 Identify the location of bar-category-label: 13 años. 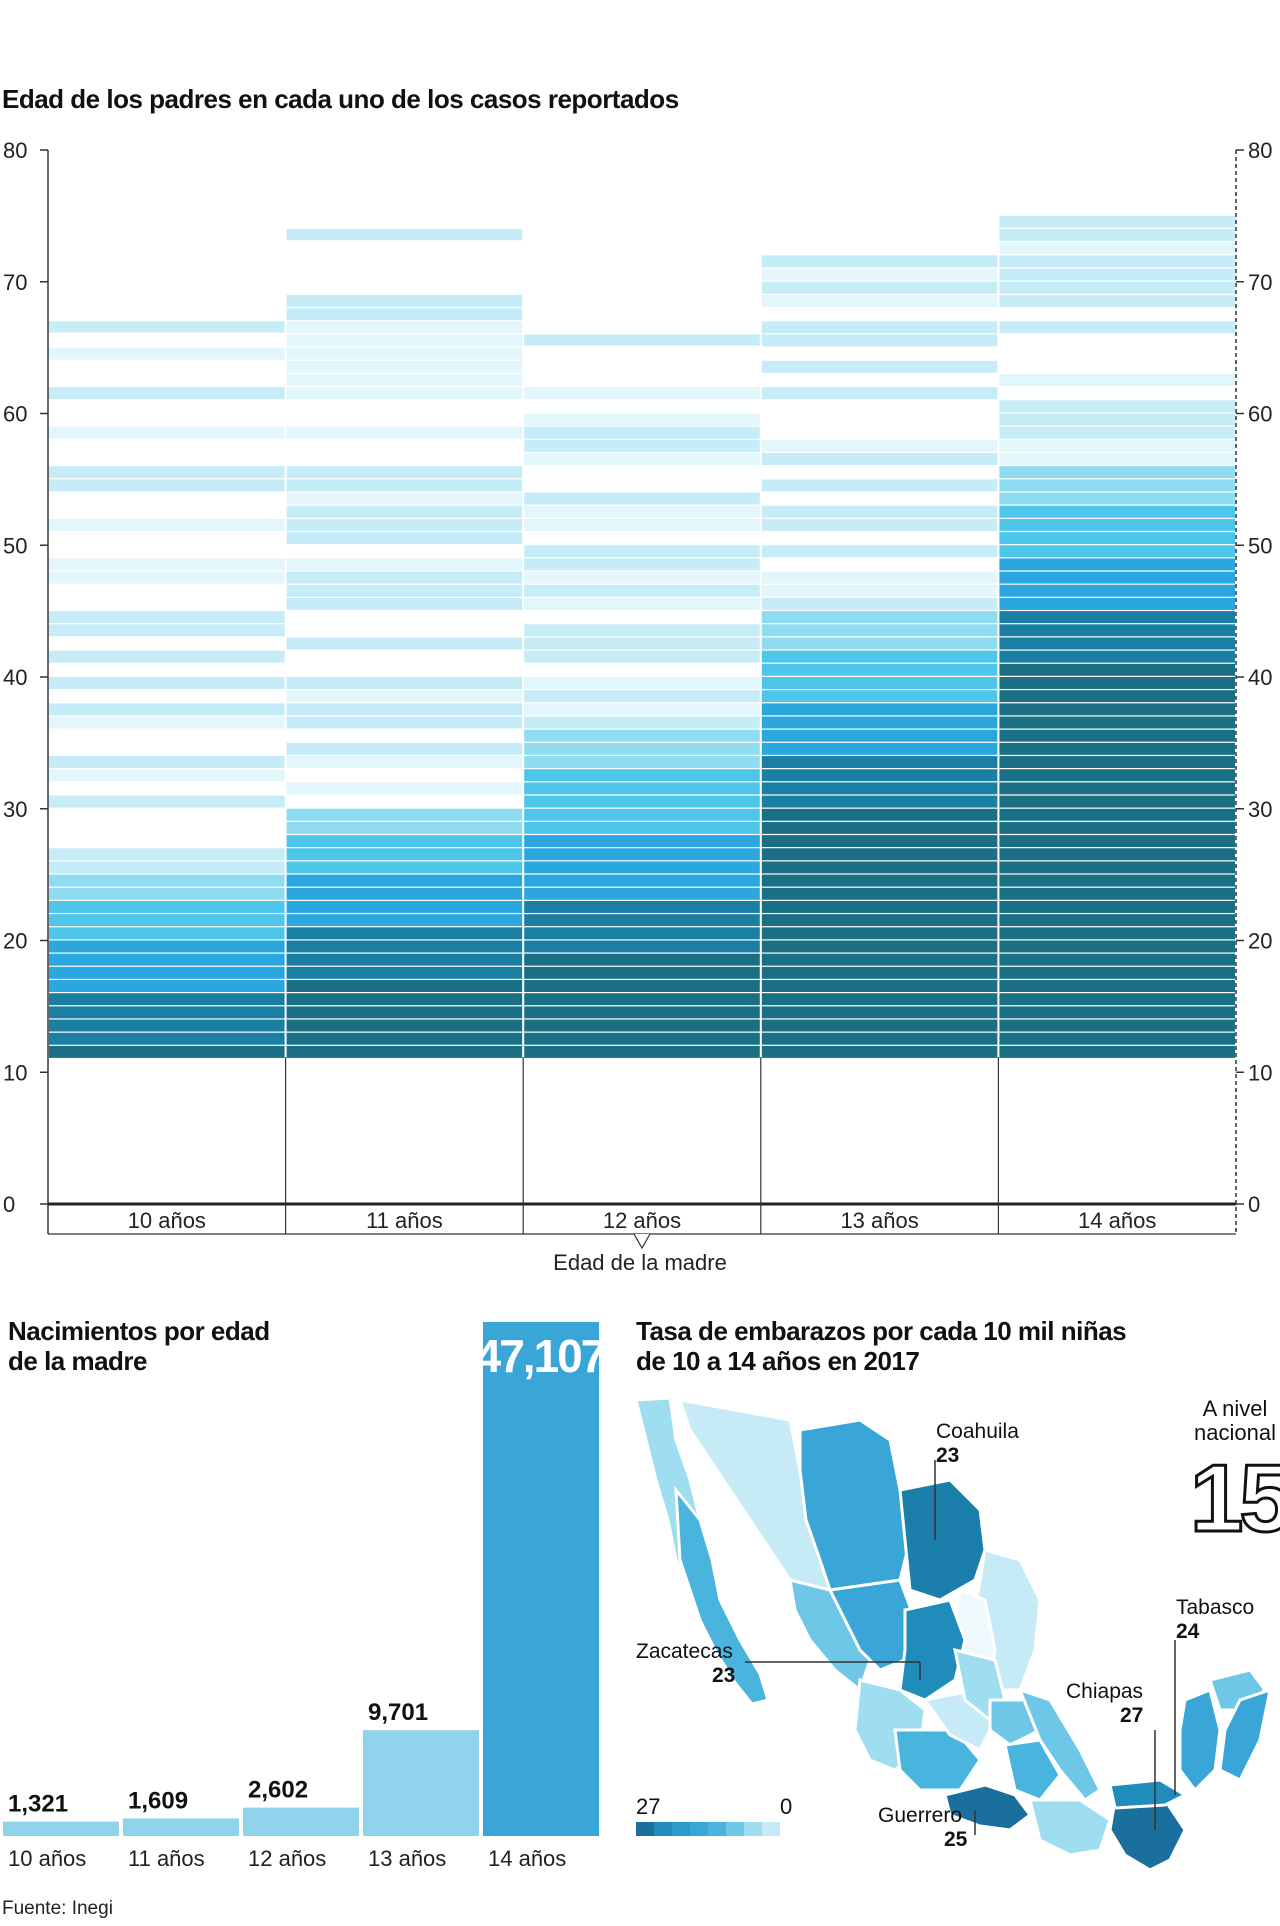
(407, 1858).